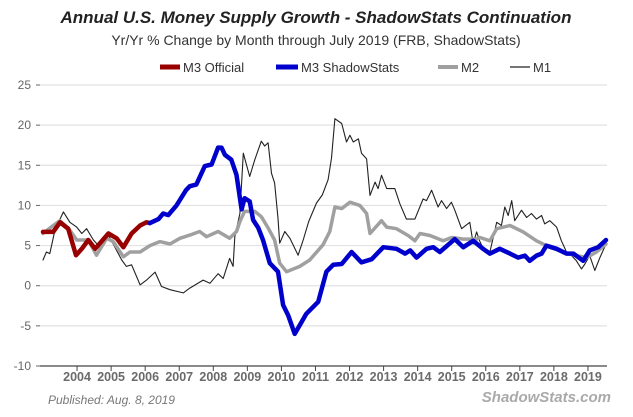 The image size is (633, 417). I want to click on legend-item-m3-official: M3 Official, so click(202, 67).